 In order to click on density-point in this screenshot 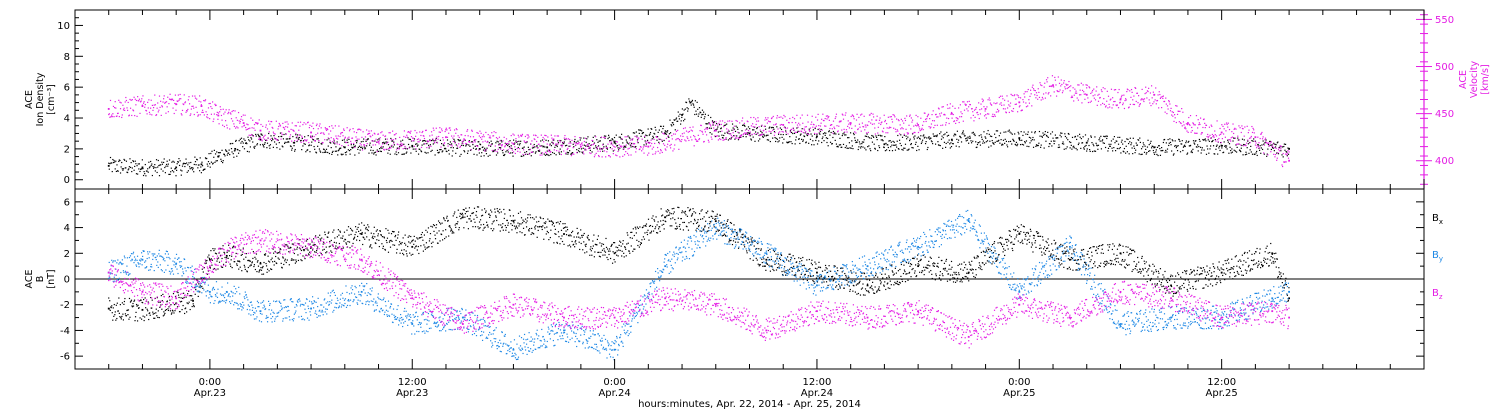, I will do `click(142, 167)`.